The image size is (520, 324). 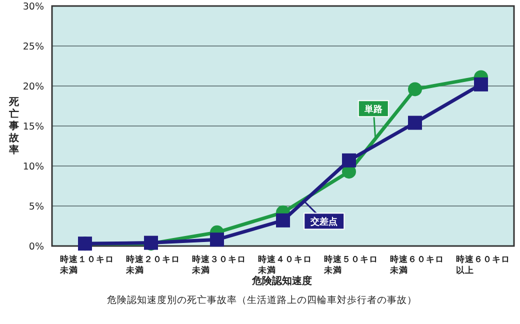 I want to click on y-tick-label: 15%, so click(x=33, y=127).